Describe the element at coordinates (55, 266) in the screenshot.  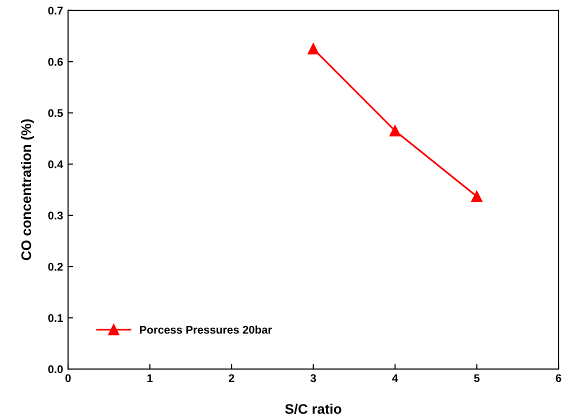
I see `y-tick-label: 0.2` at that location.